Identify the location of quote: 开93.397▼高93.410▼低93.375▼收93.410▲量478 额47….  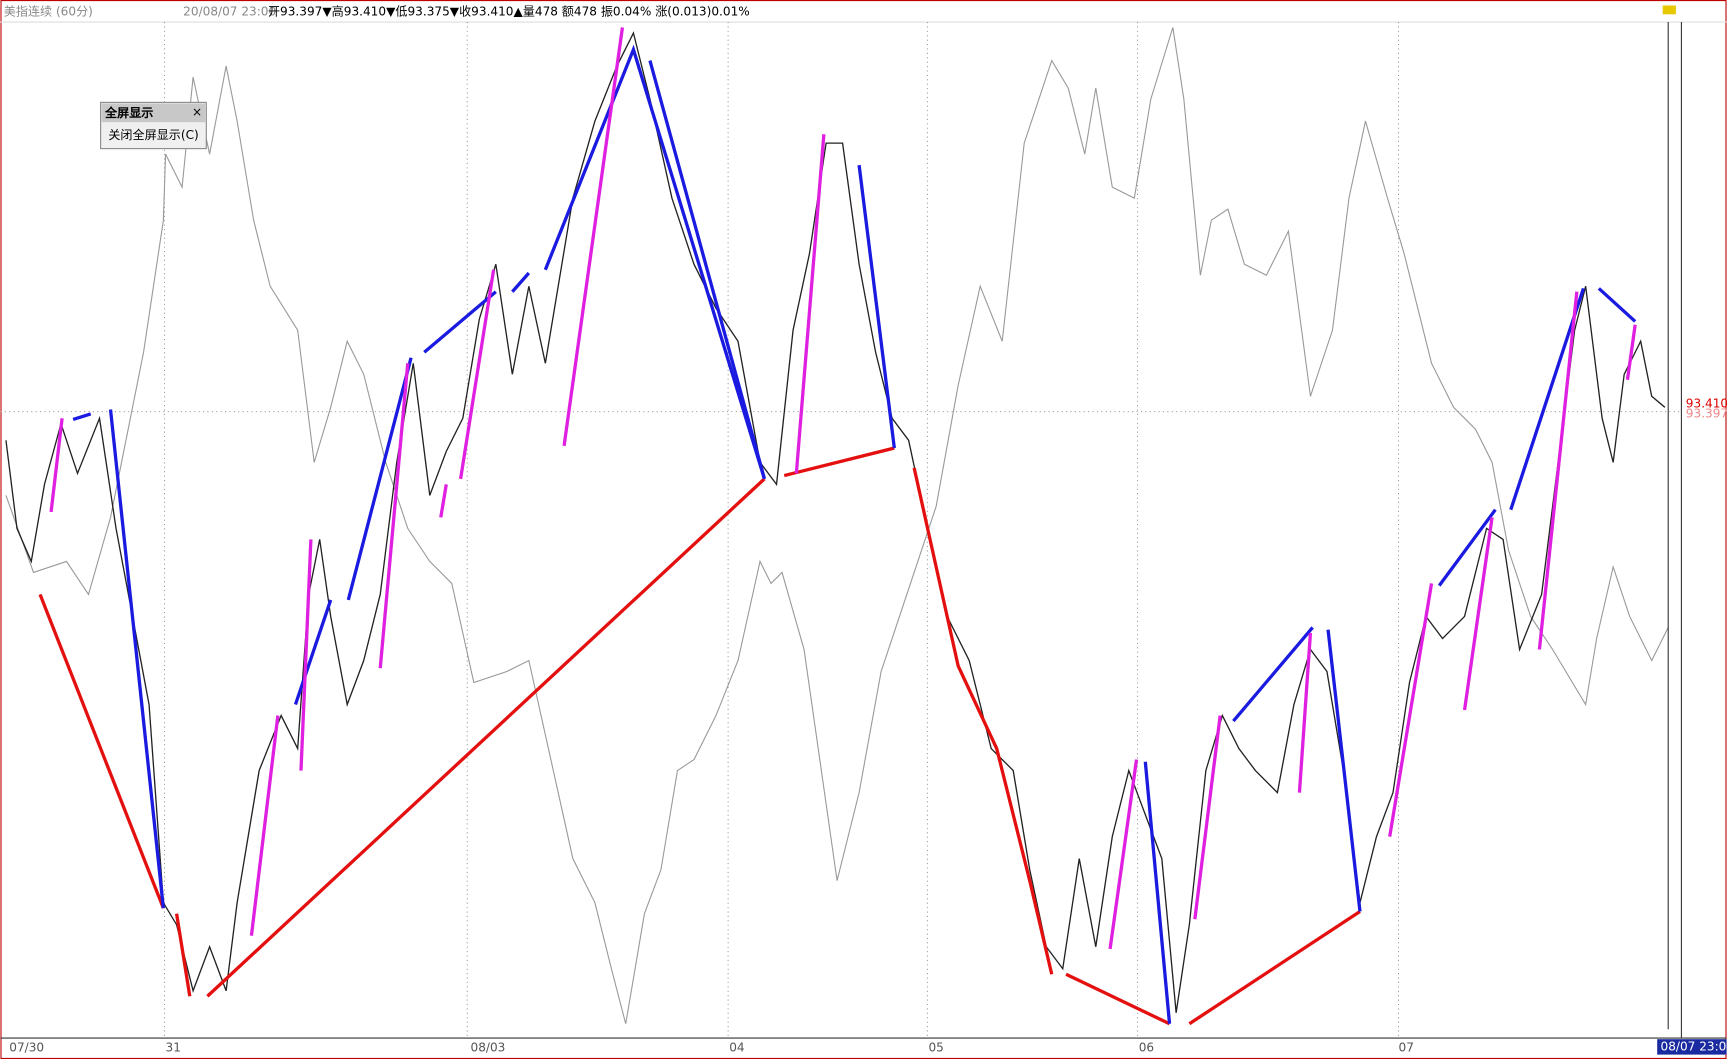
(509, 11).